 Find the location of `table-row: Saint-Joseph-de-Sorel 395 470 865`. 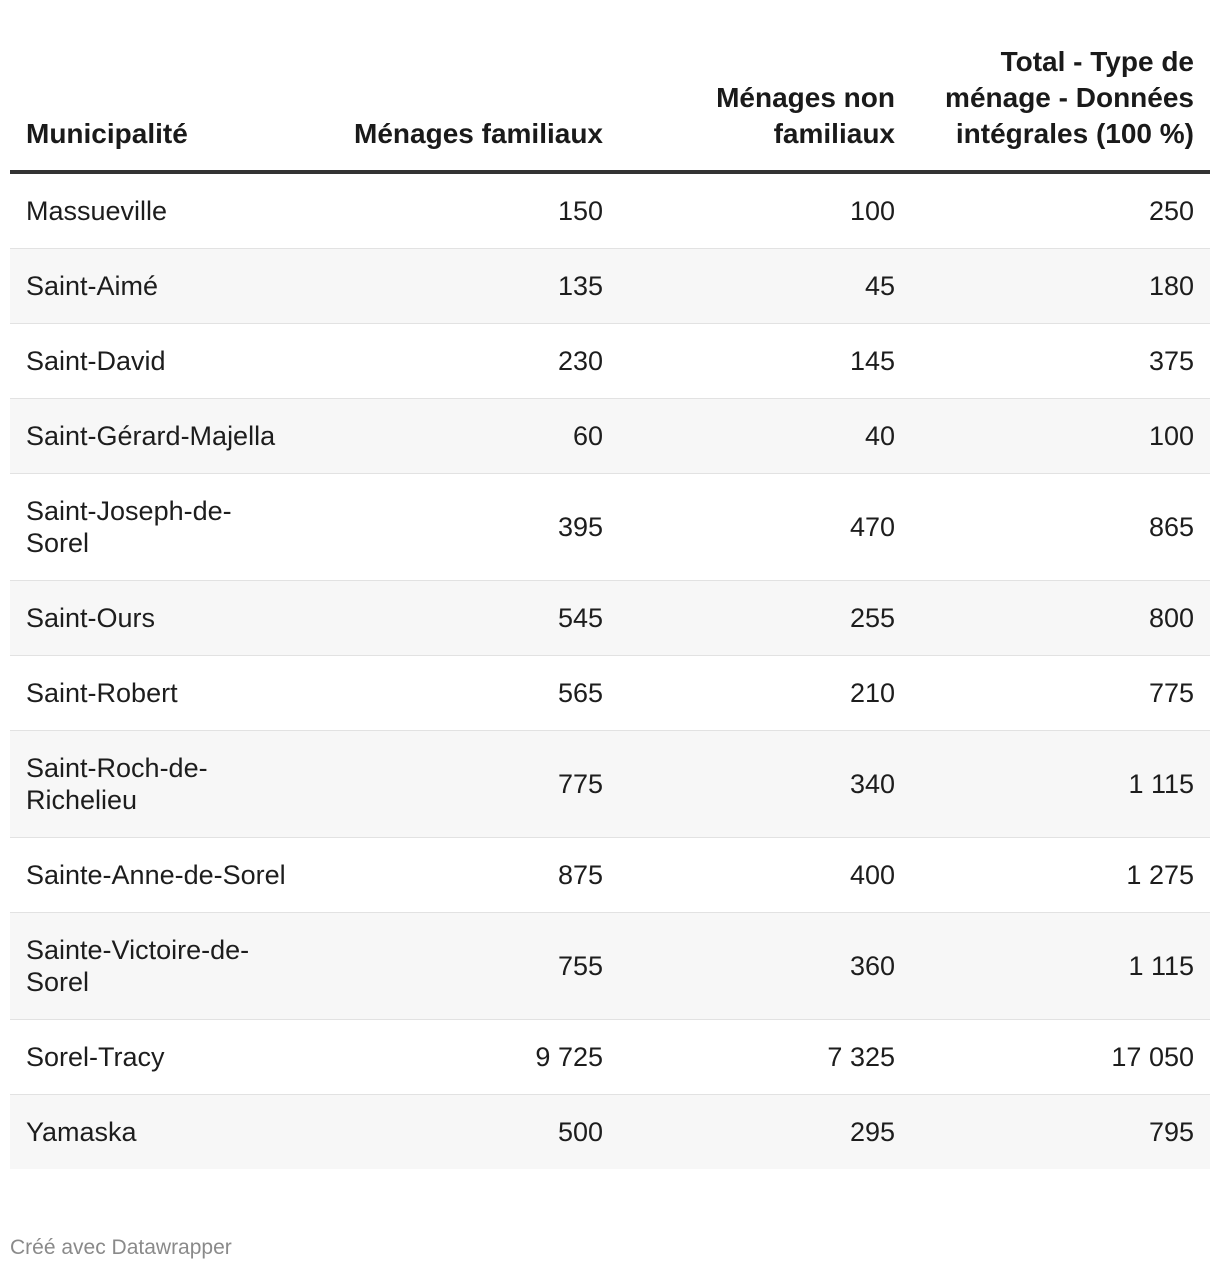

table-row: Saint-Joseph-de-Sorel 395 470 865 is located at coordinates (610, 527).